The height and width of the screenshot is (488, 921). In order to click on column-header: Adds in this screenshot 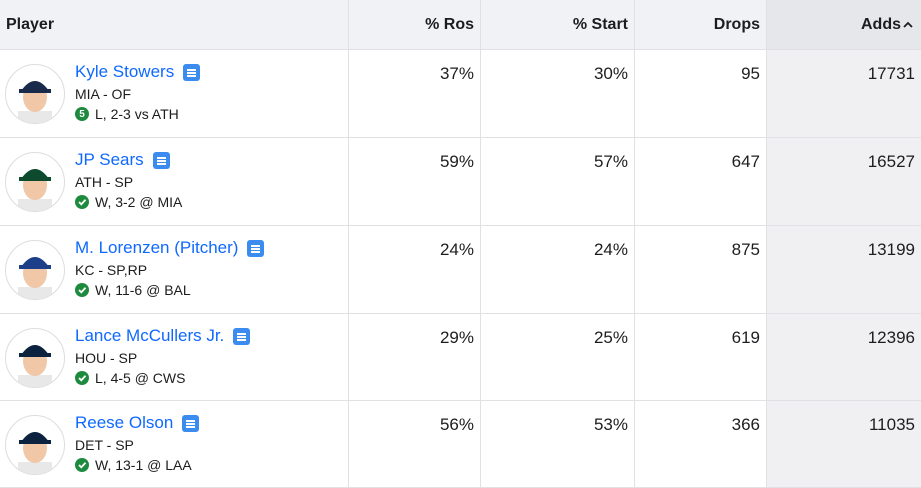, I will do `click(843, 24)`.